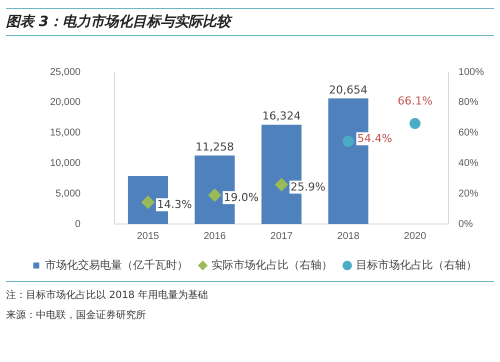 The height and width of the screenshot is (362, 500). Describe the element at coordinates (374, 139) in the screenshot. I see `data-label: 54.4%` at that location.